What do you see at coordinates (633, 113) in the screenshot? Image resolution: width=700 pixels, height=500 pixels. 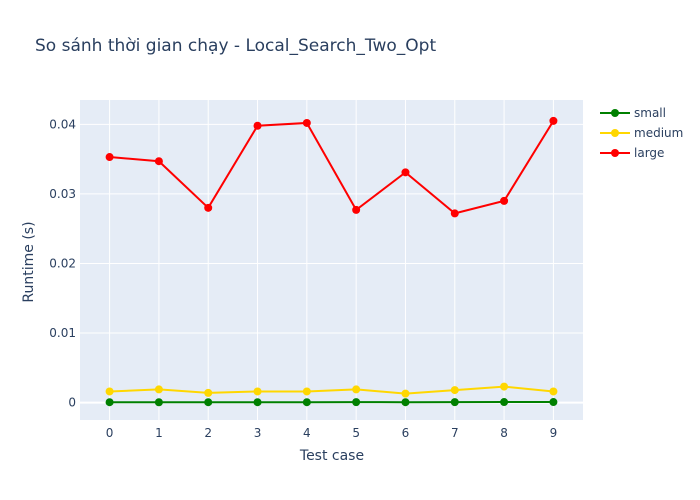 I see `legend-item-small: small` at bounding box center [633, 113].